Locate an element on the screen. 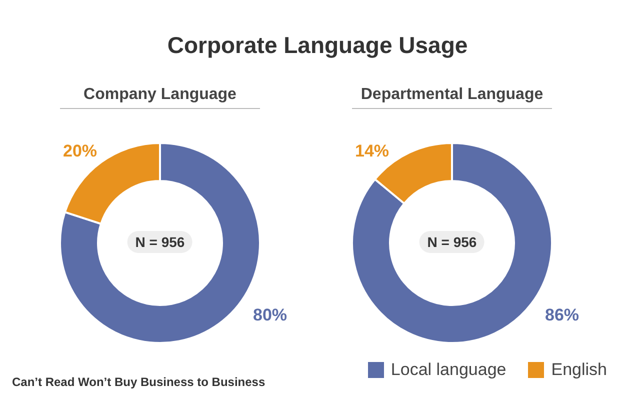 Image resolution: width=635 pixels, height=408 pixels. data-label: 20% is located at coordinates (80, 151).